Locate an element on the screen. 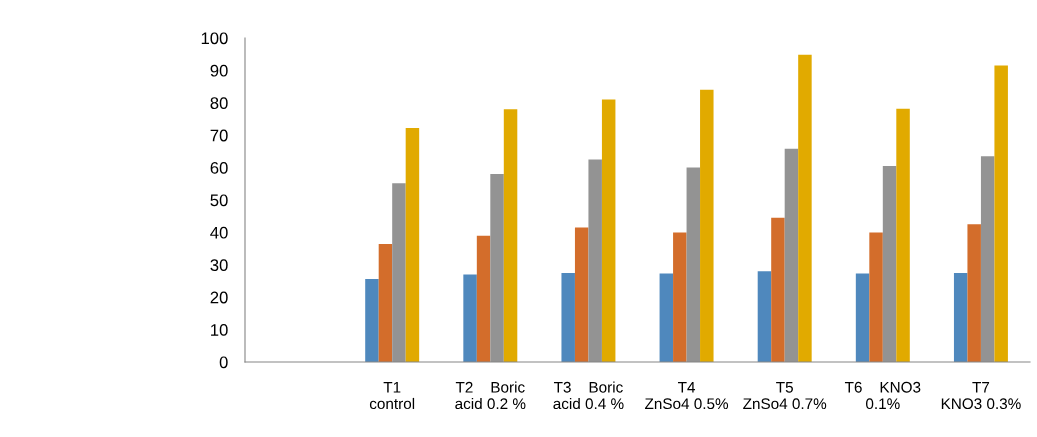 Image resolution: width=1037 pixels, height=437 pixels. y-tick-label: 20 is located at coordinates (219, 297).